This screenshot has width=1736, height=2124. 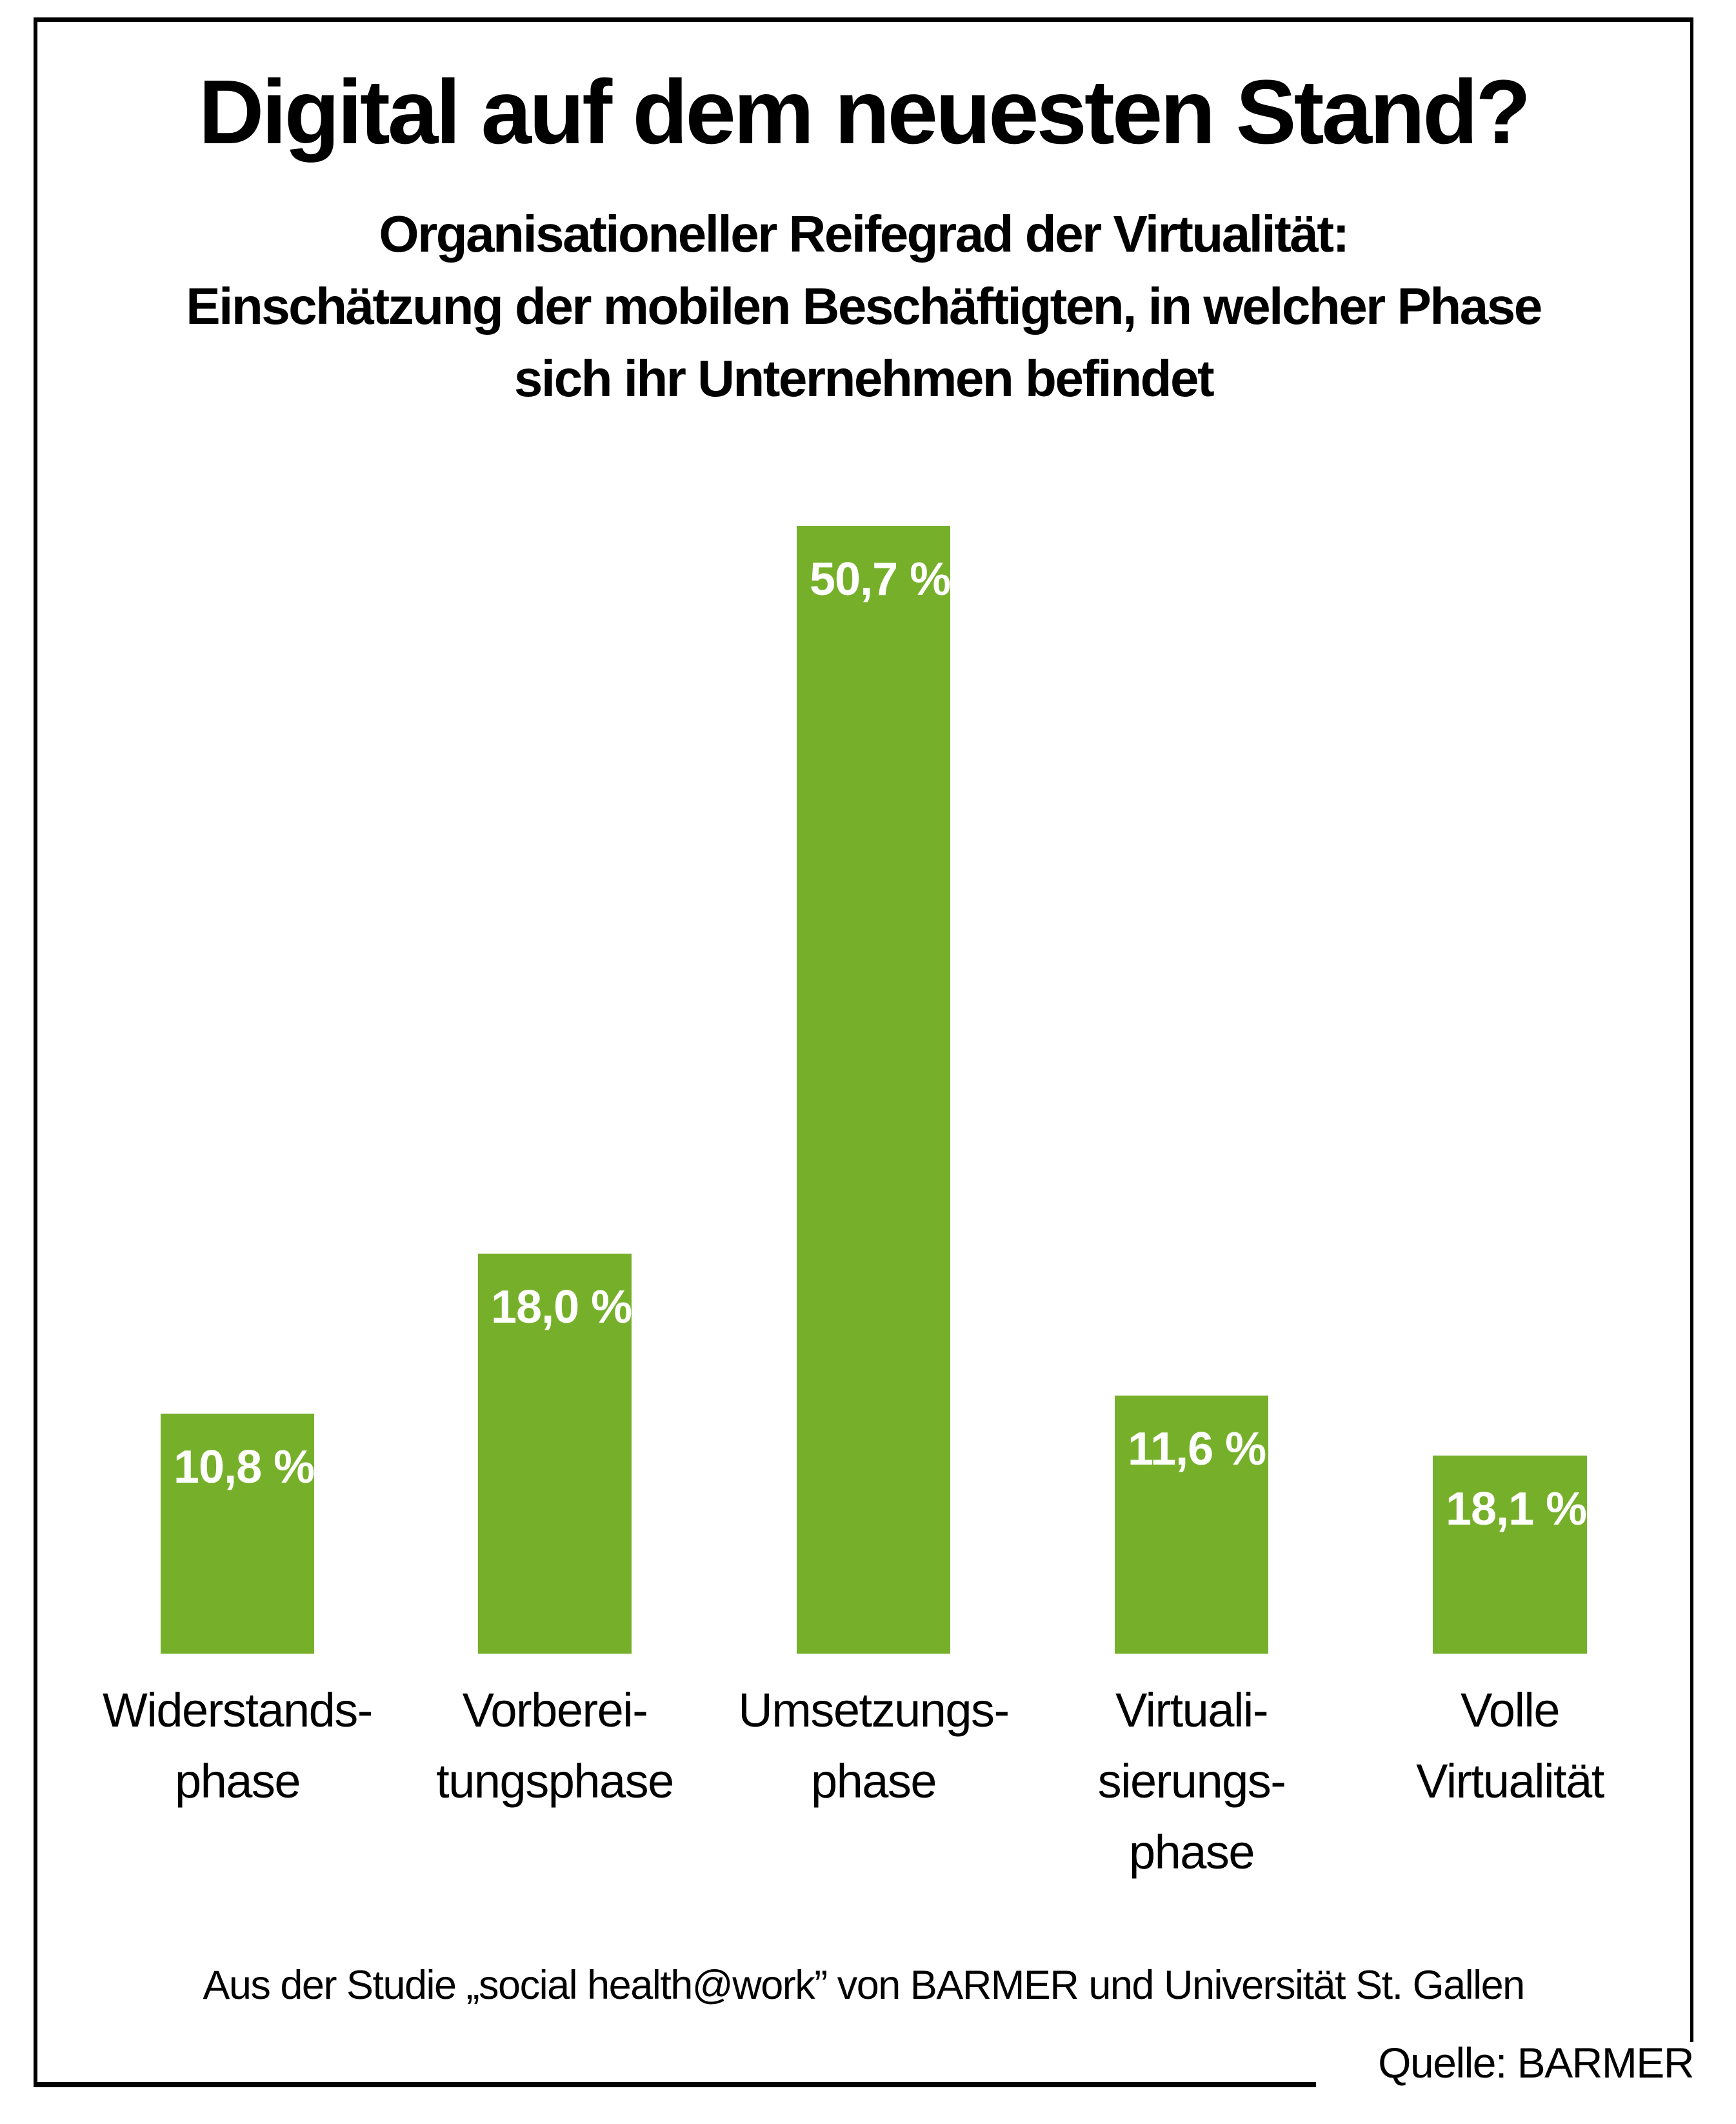 What do you see at coordinates (238, 1745) in the screenshot?
I see `category-label-widerstandsphase: Widerstands- phase` at bounding box center [238, 1745].